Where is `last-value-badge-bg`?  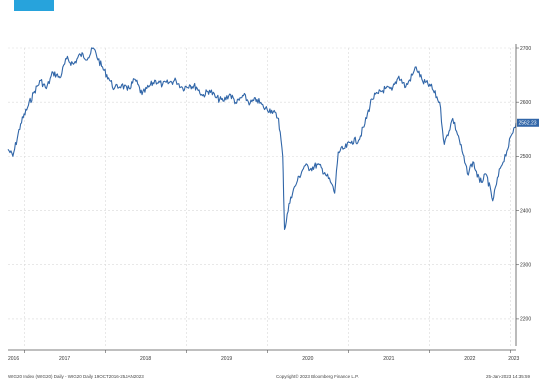
last-value-badge-bg is located at coordinates (528, 122).